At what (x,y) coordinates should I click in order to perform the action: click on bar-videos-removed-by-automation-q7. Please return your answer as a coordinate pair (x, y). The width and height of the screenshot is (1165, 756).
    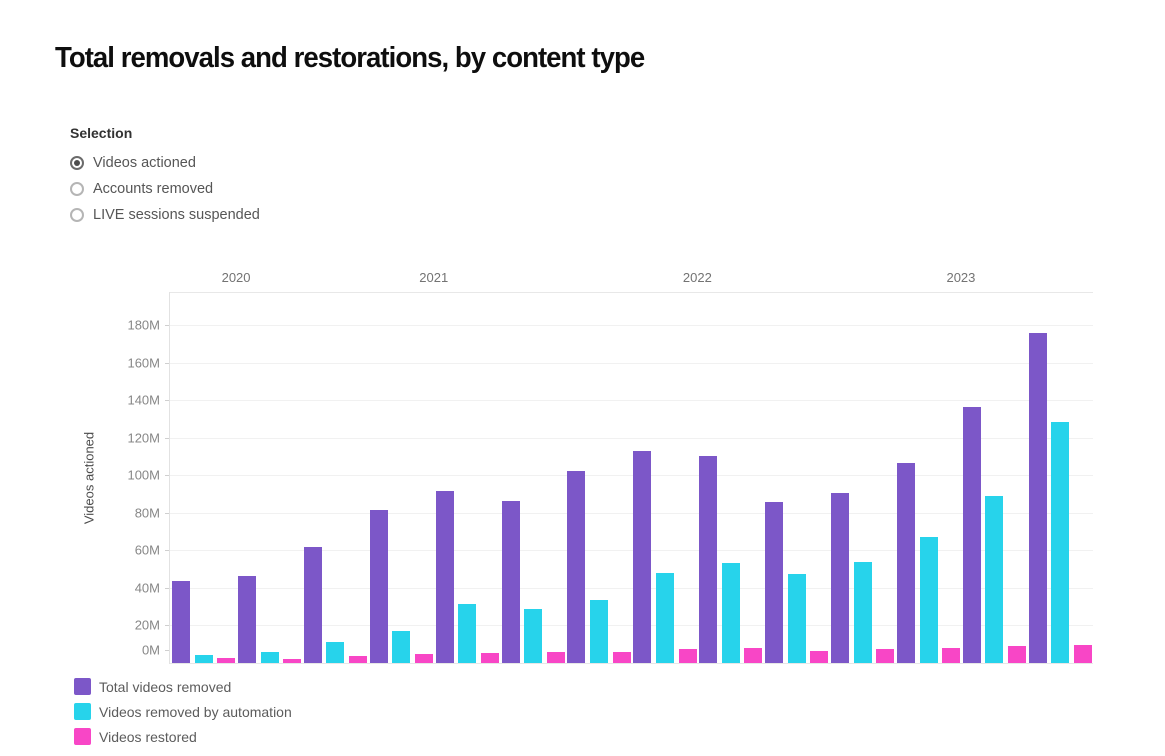
    Looking at the image, I should click on (599, 631).